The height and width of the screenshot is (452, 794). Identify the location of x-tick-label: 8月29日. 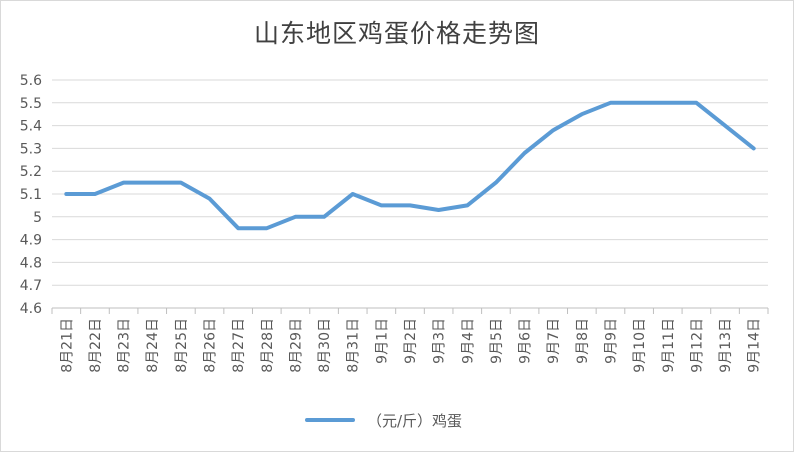
(296, 345).